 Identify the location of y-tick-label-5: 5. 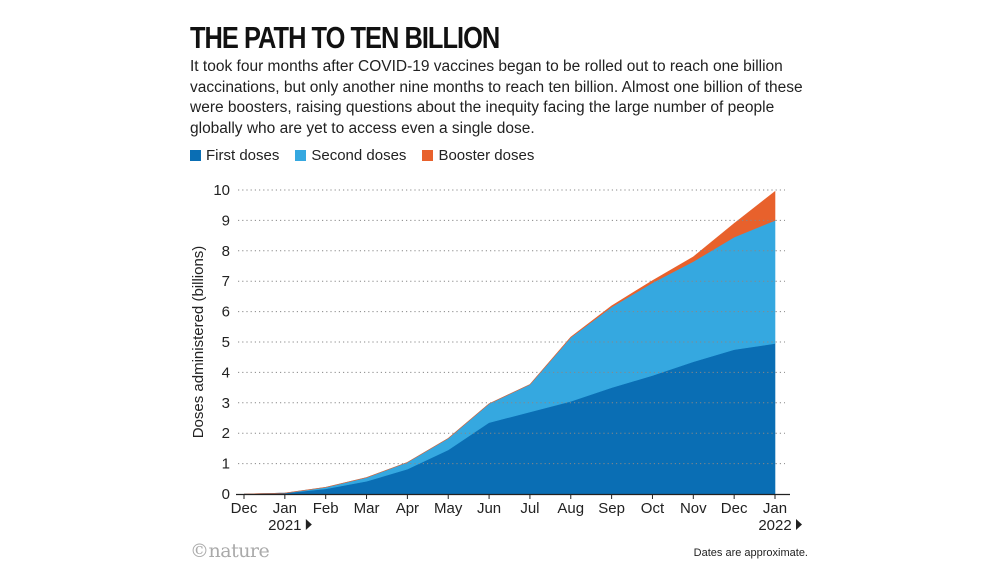
(226, 342).